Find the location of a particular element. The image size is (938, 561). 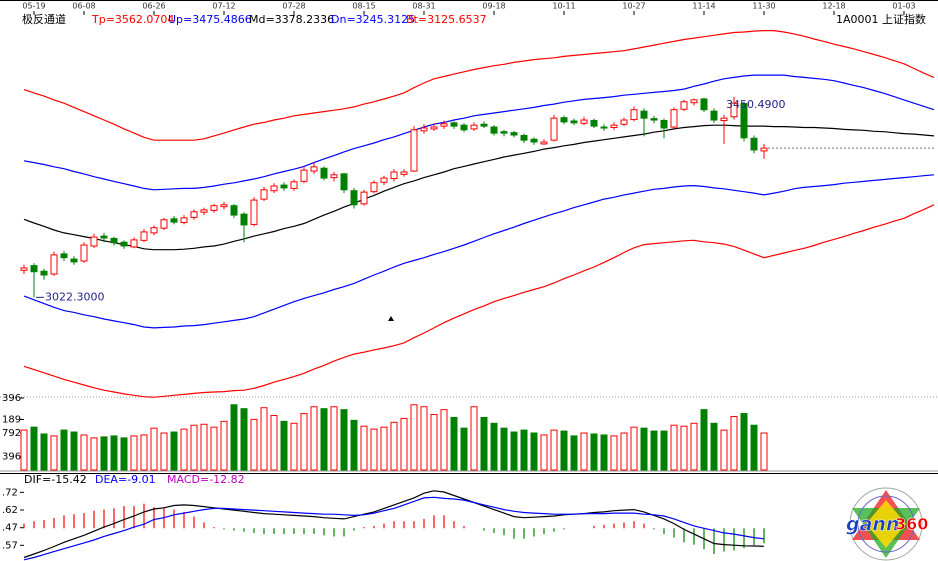

date-label: 08-31 is located at coordinates (423, 6).